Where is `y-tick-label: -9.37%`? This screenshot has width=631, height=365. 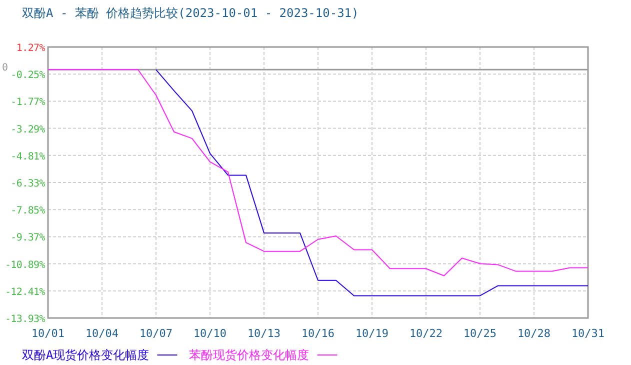
y-tick-label: -9.37% is located at coordinates (28, 238).